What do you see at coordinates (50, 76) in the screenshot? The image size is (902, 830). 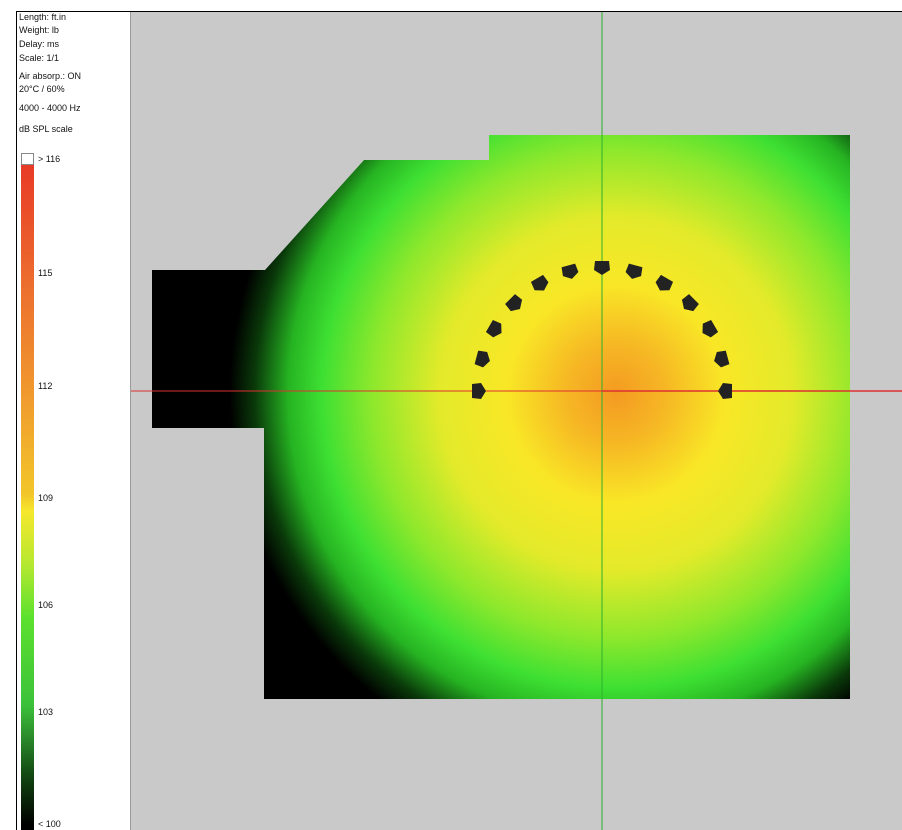 I see `air-absorption: Air absorp.: ON` at bounding box center [50, 76].